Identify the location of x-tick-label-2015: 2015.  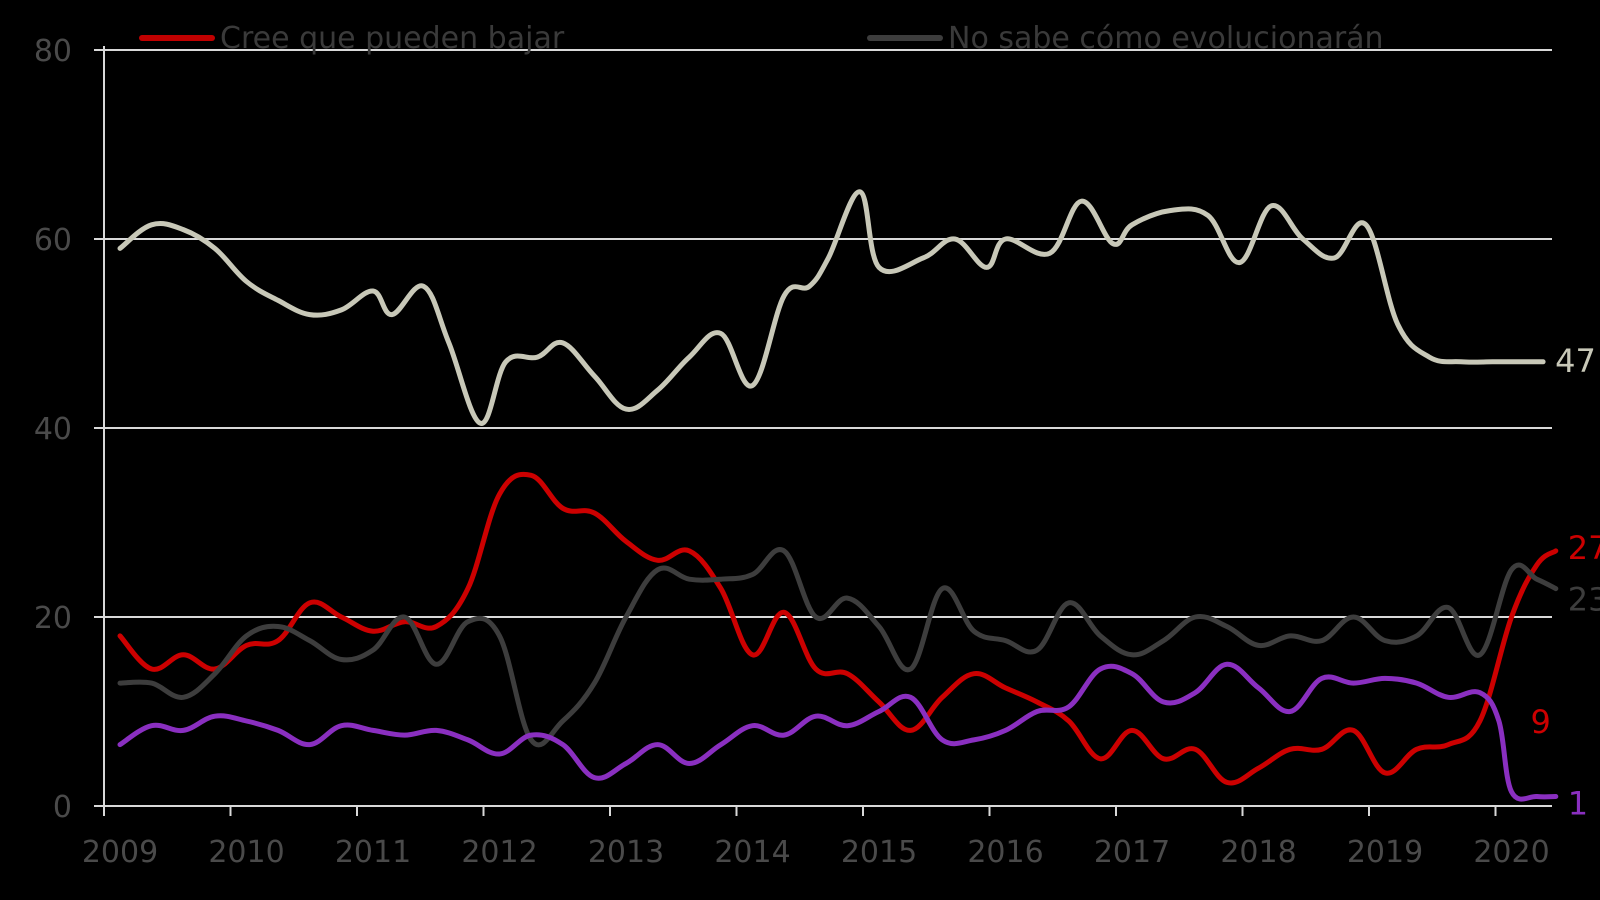
(879, 852).